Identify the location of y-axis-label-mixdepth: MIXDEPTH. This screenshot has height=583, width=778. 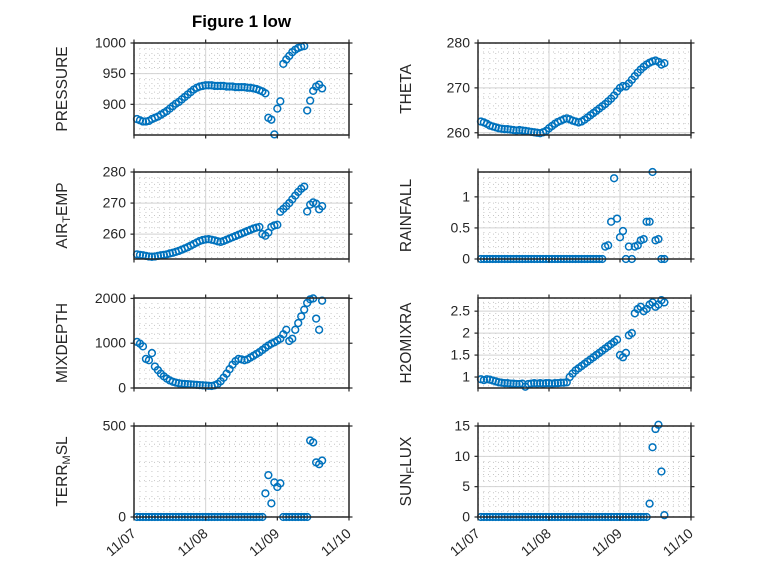
(62, 343).